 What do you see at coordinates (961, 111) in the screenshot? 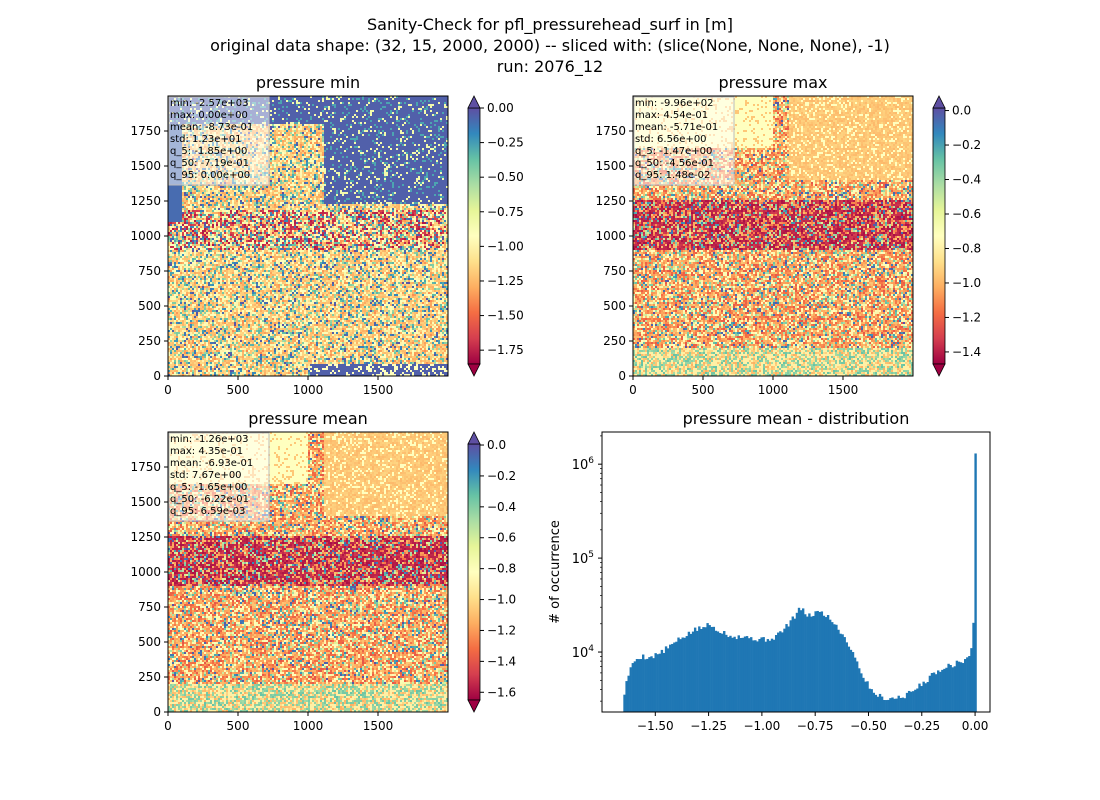
I see `colorbar-tick-label: 0.0` at bounding box center [961, 111].